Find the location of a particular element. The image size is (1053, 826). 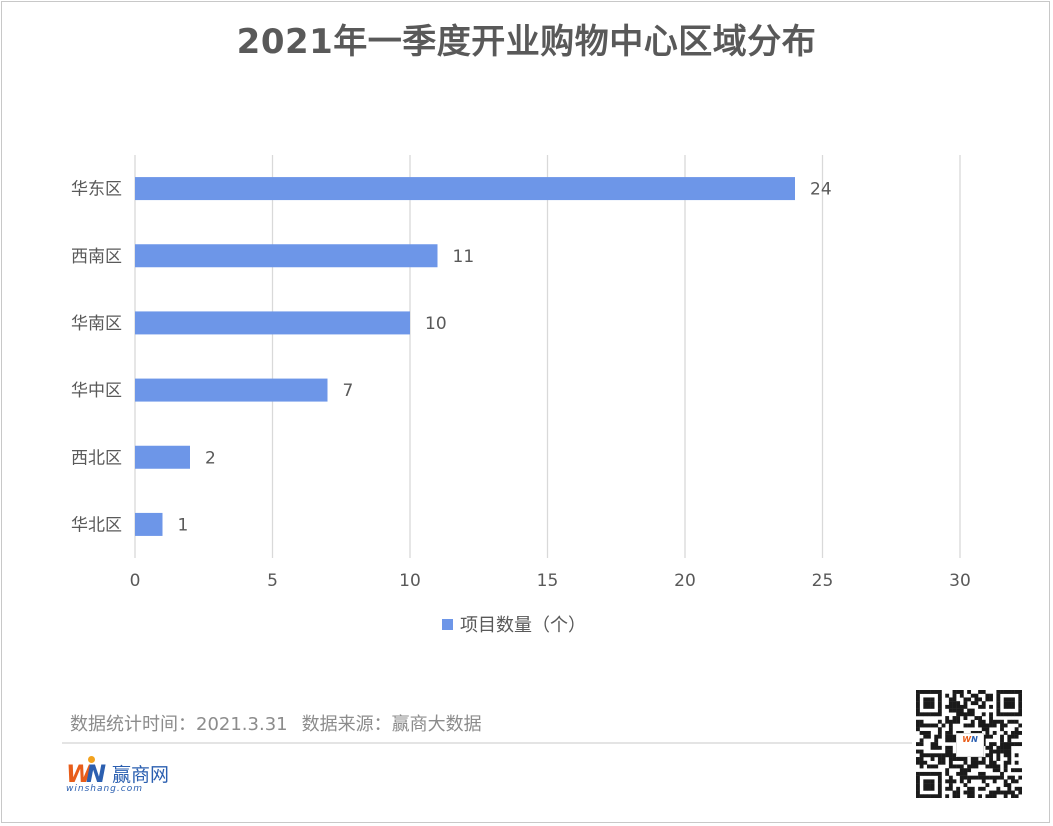

source-note: 数据统计时间：2021.3.31 数据来源：赢商大数据 is located at coordinates (283, 723).